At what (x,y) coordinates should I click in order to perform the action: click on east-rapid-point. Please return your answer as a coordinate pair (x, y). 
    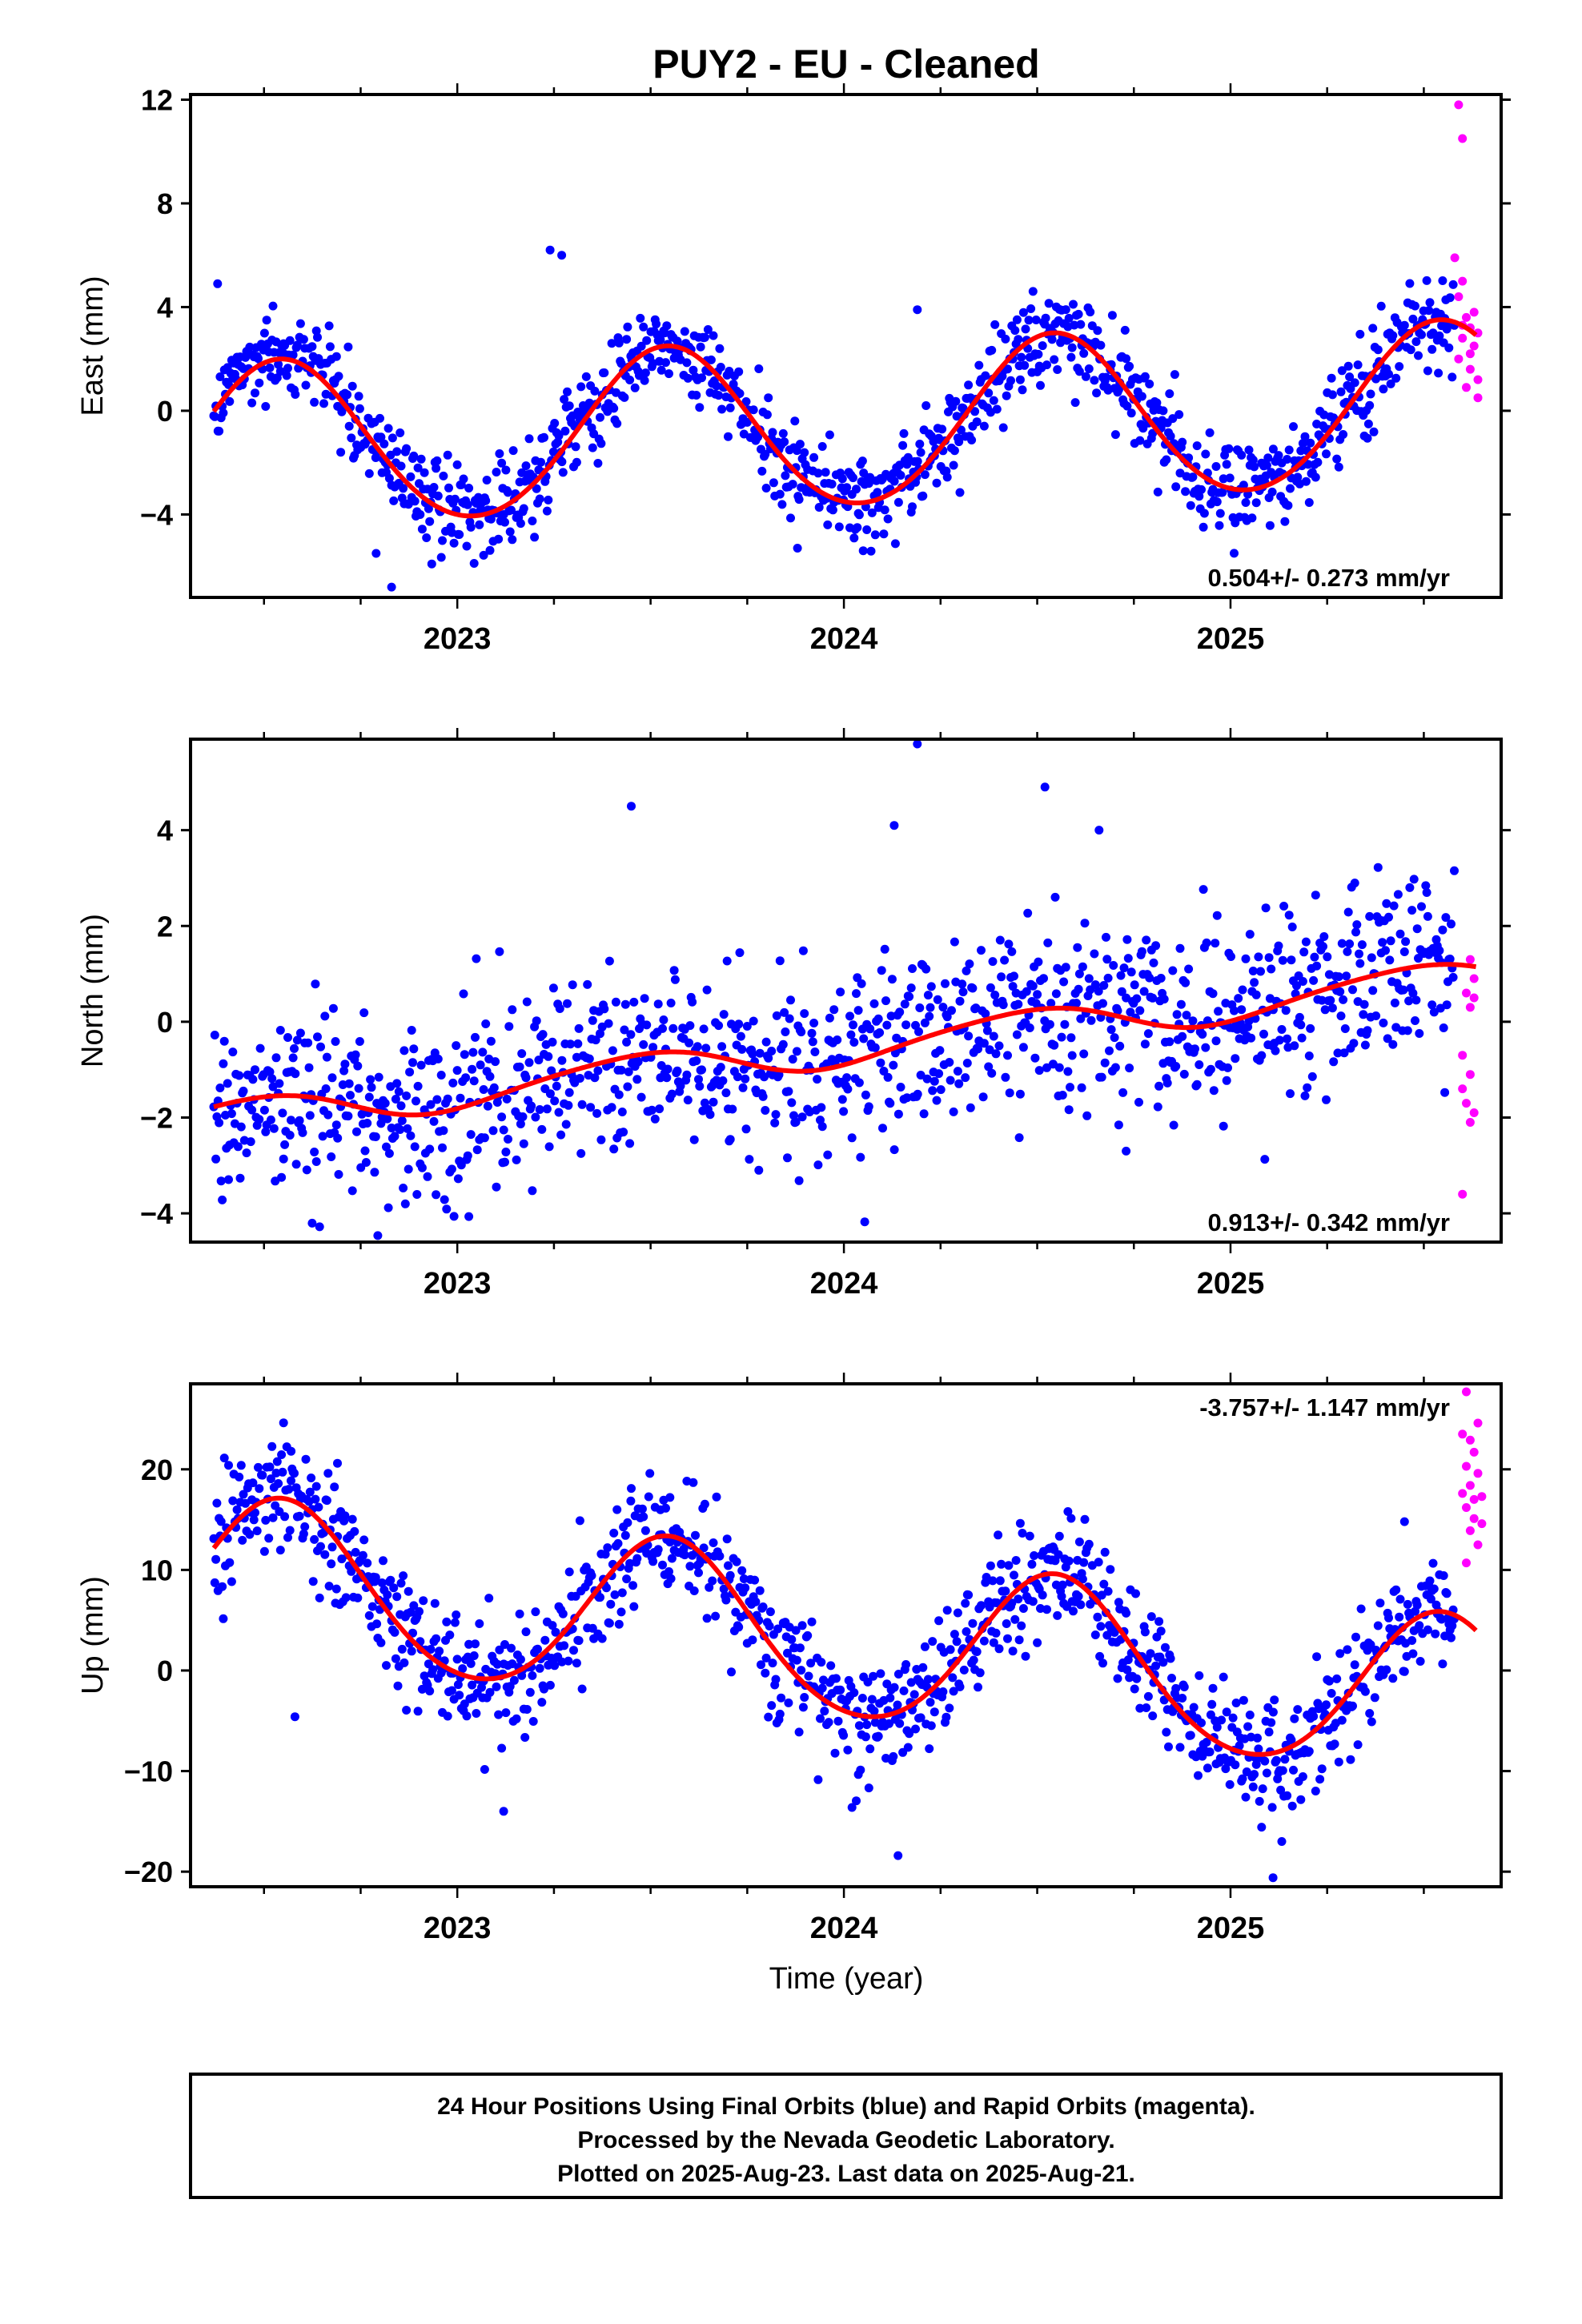
    Looking at the image, I should click on (1478, 379).